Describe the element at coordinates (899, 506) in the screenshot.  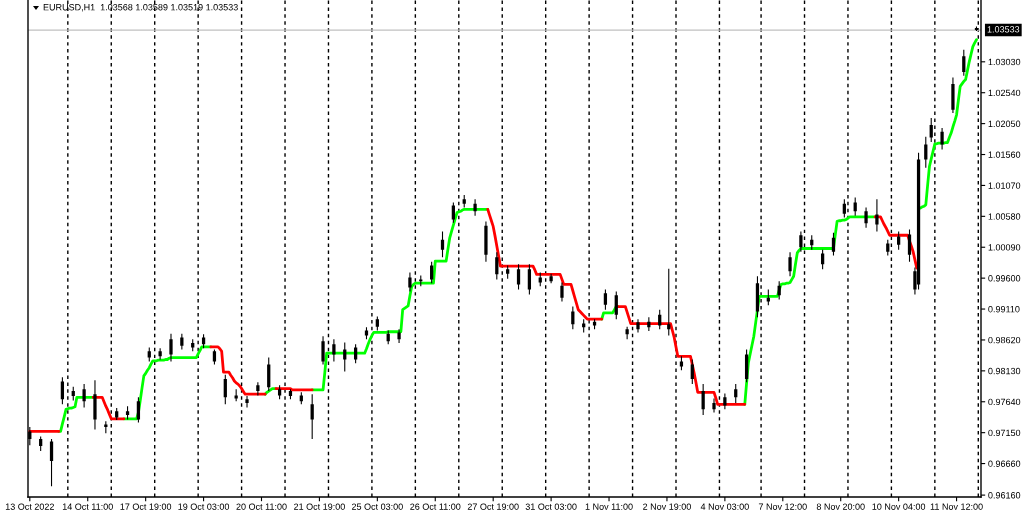
I see `x-tick-label: 10 Nov 04:00` at that location.